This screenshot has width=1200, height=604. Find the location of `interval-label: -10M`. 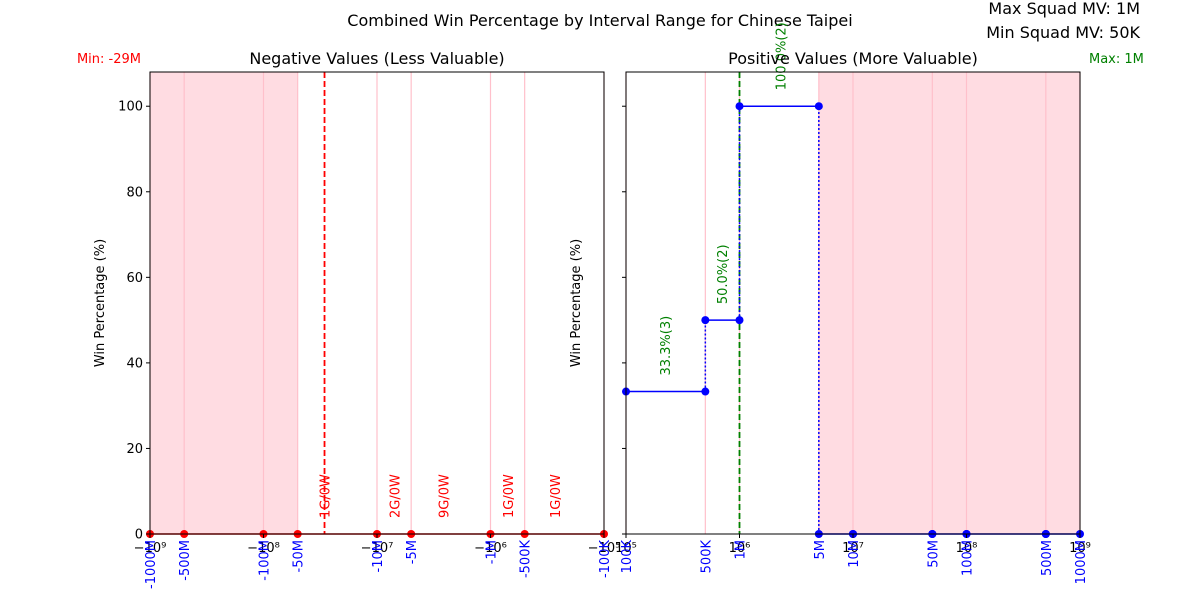

interval-label: -10M is located at coordinates (378, 556).